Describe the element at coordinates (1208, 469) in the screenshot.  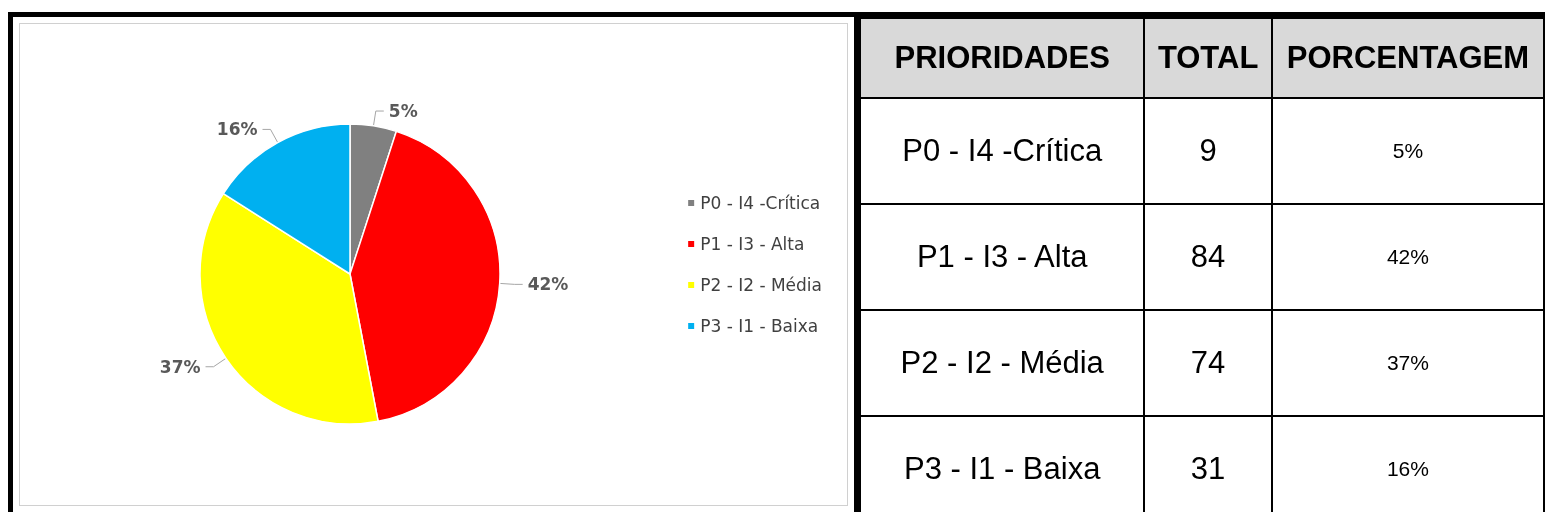
I see `text: 31` at that location.